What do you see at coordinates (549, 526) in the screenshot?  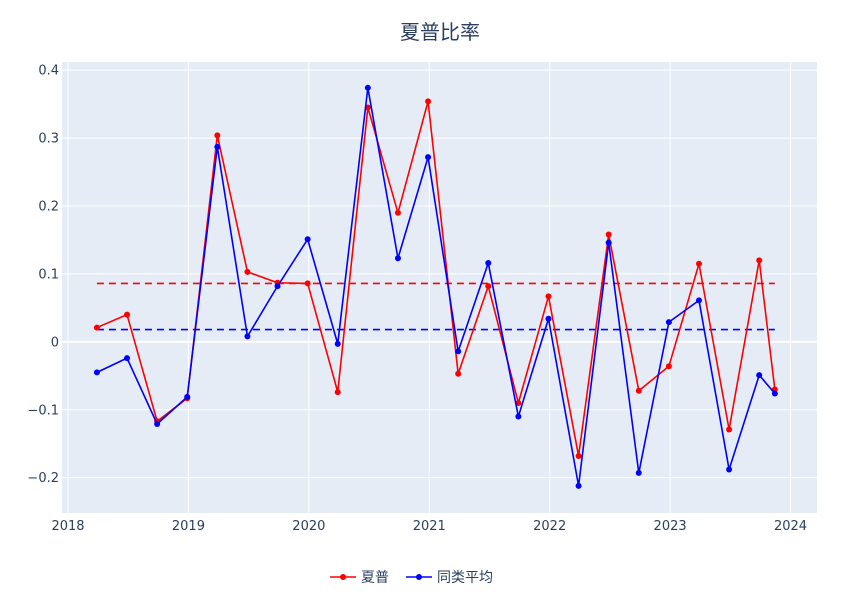 I see `x-tick-label: 2022` at bounding box center [549, 526].